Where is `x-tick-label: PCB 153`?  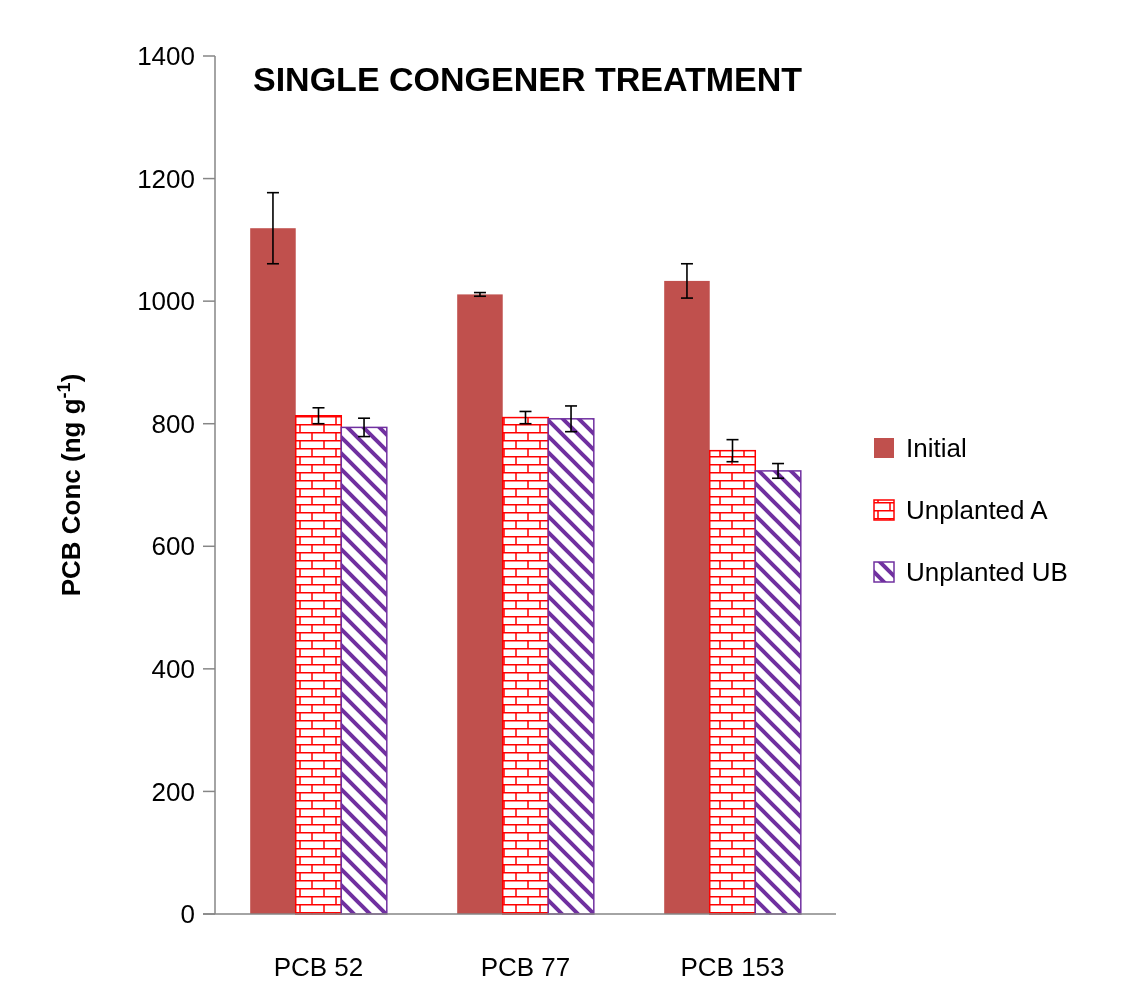
x-tick-label: PCB 153 is located at coordinates (732, 967).